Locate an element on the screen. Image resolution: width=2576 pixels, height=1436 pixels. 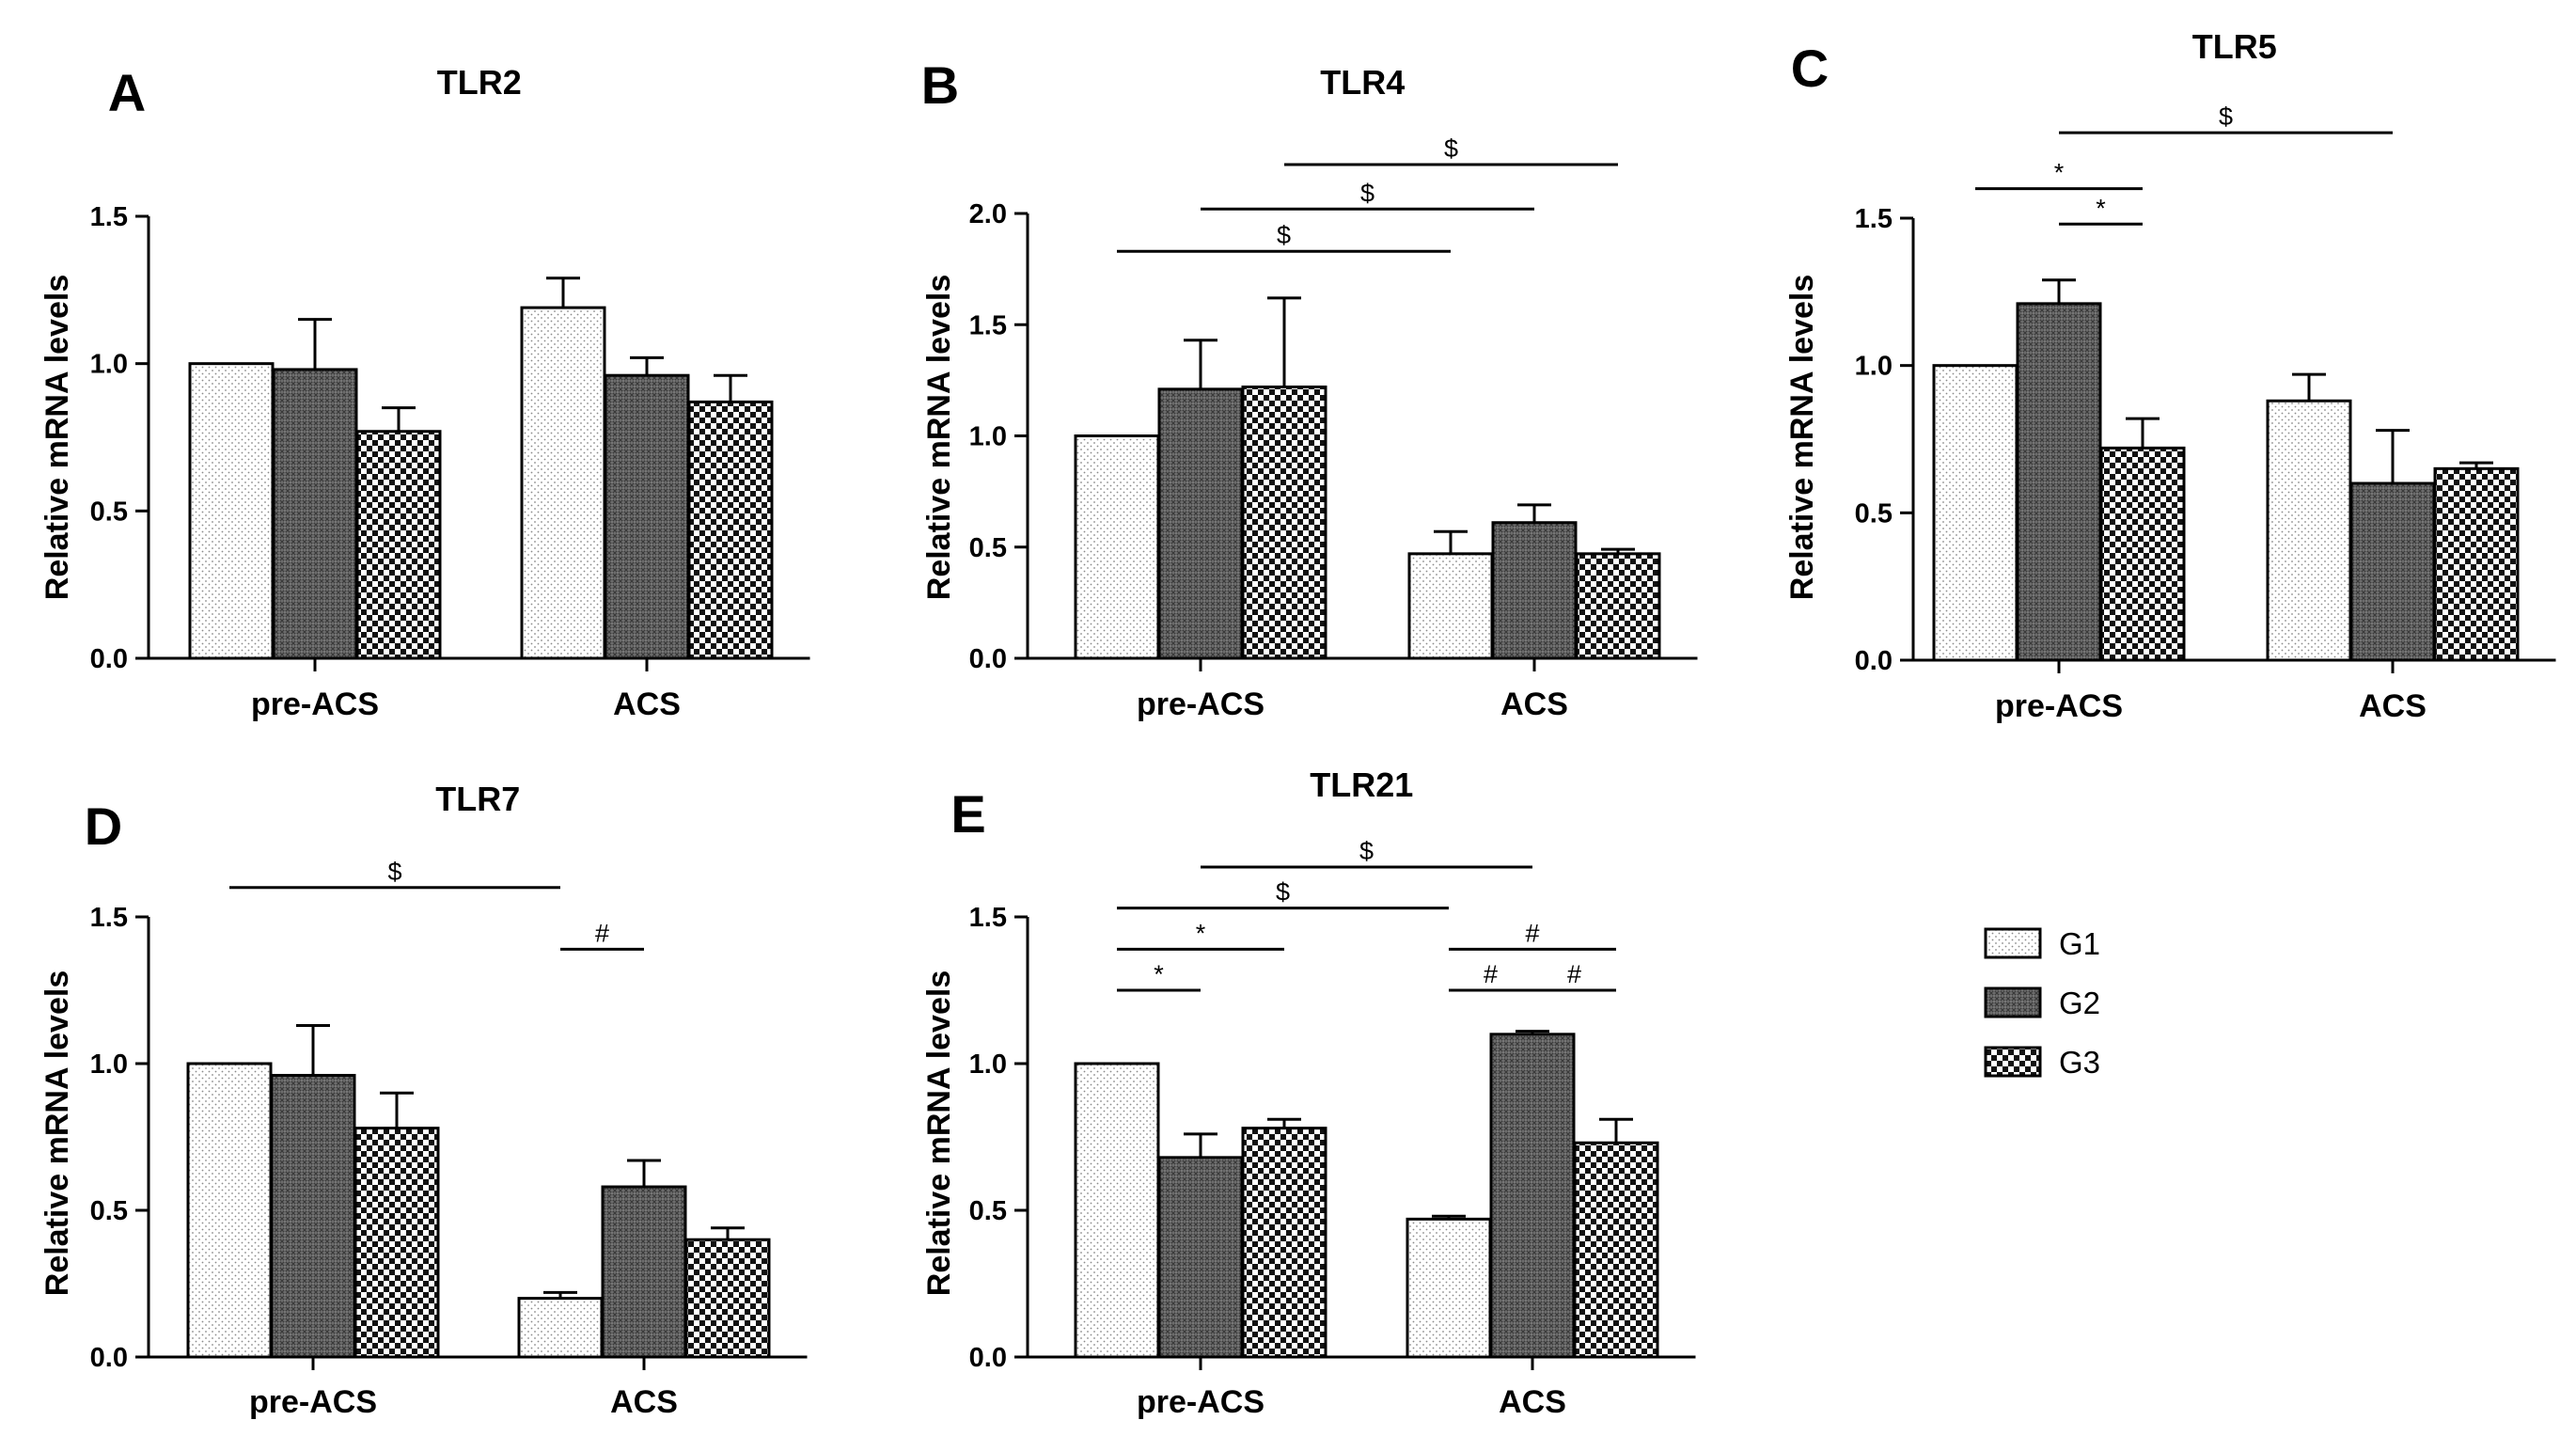
legend-swatch-g1 is located at coordinates (2013, 943).